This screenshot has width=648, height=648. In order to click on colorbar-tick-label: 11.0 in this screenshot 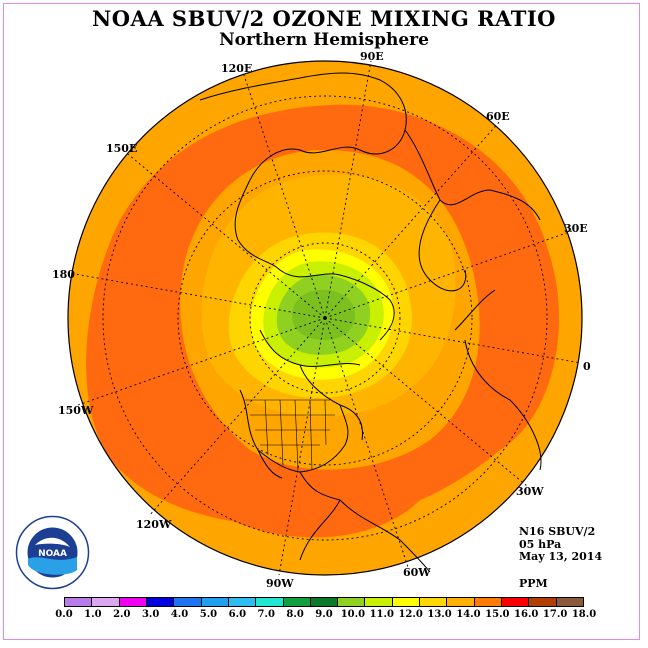, I will do `click(381, 614)`.